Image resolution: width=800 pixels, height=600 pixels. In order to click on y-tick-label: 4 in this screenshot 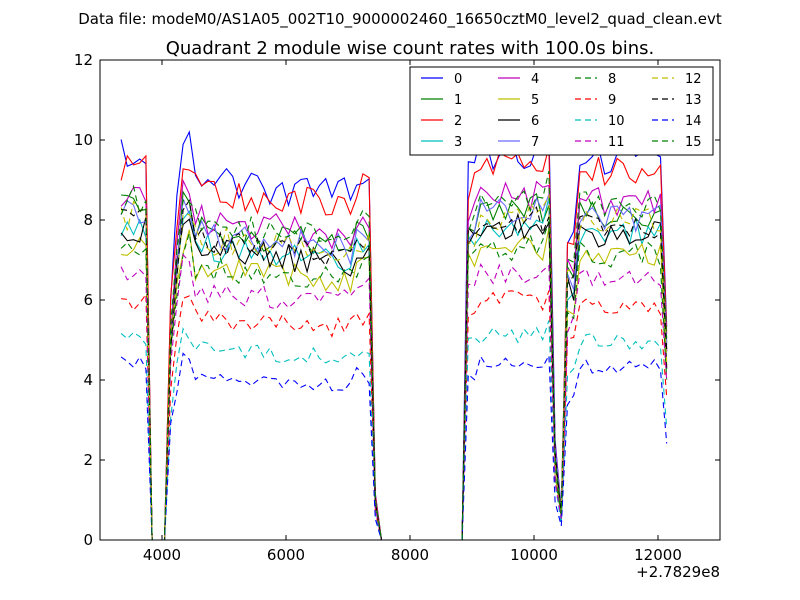, I will do `click(88, 380)`.